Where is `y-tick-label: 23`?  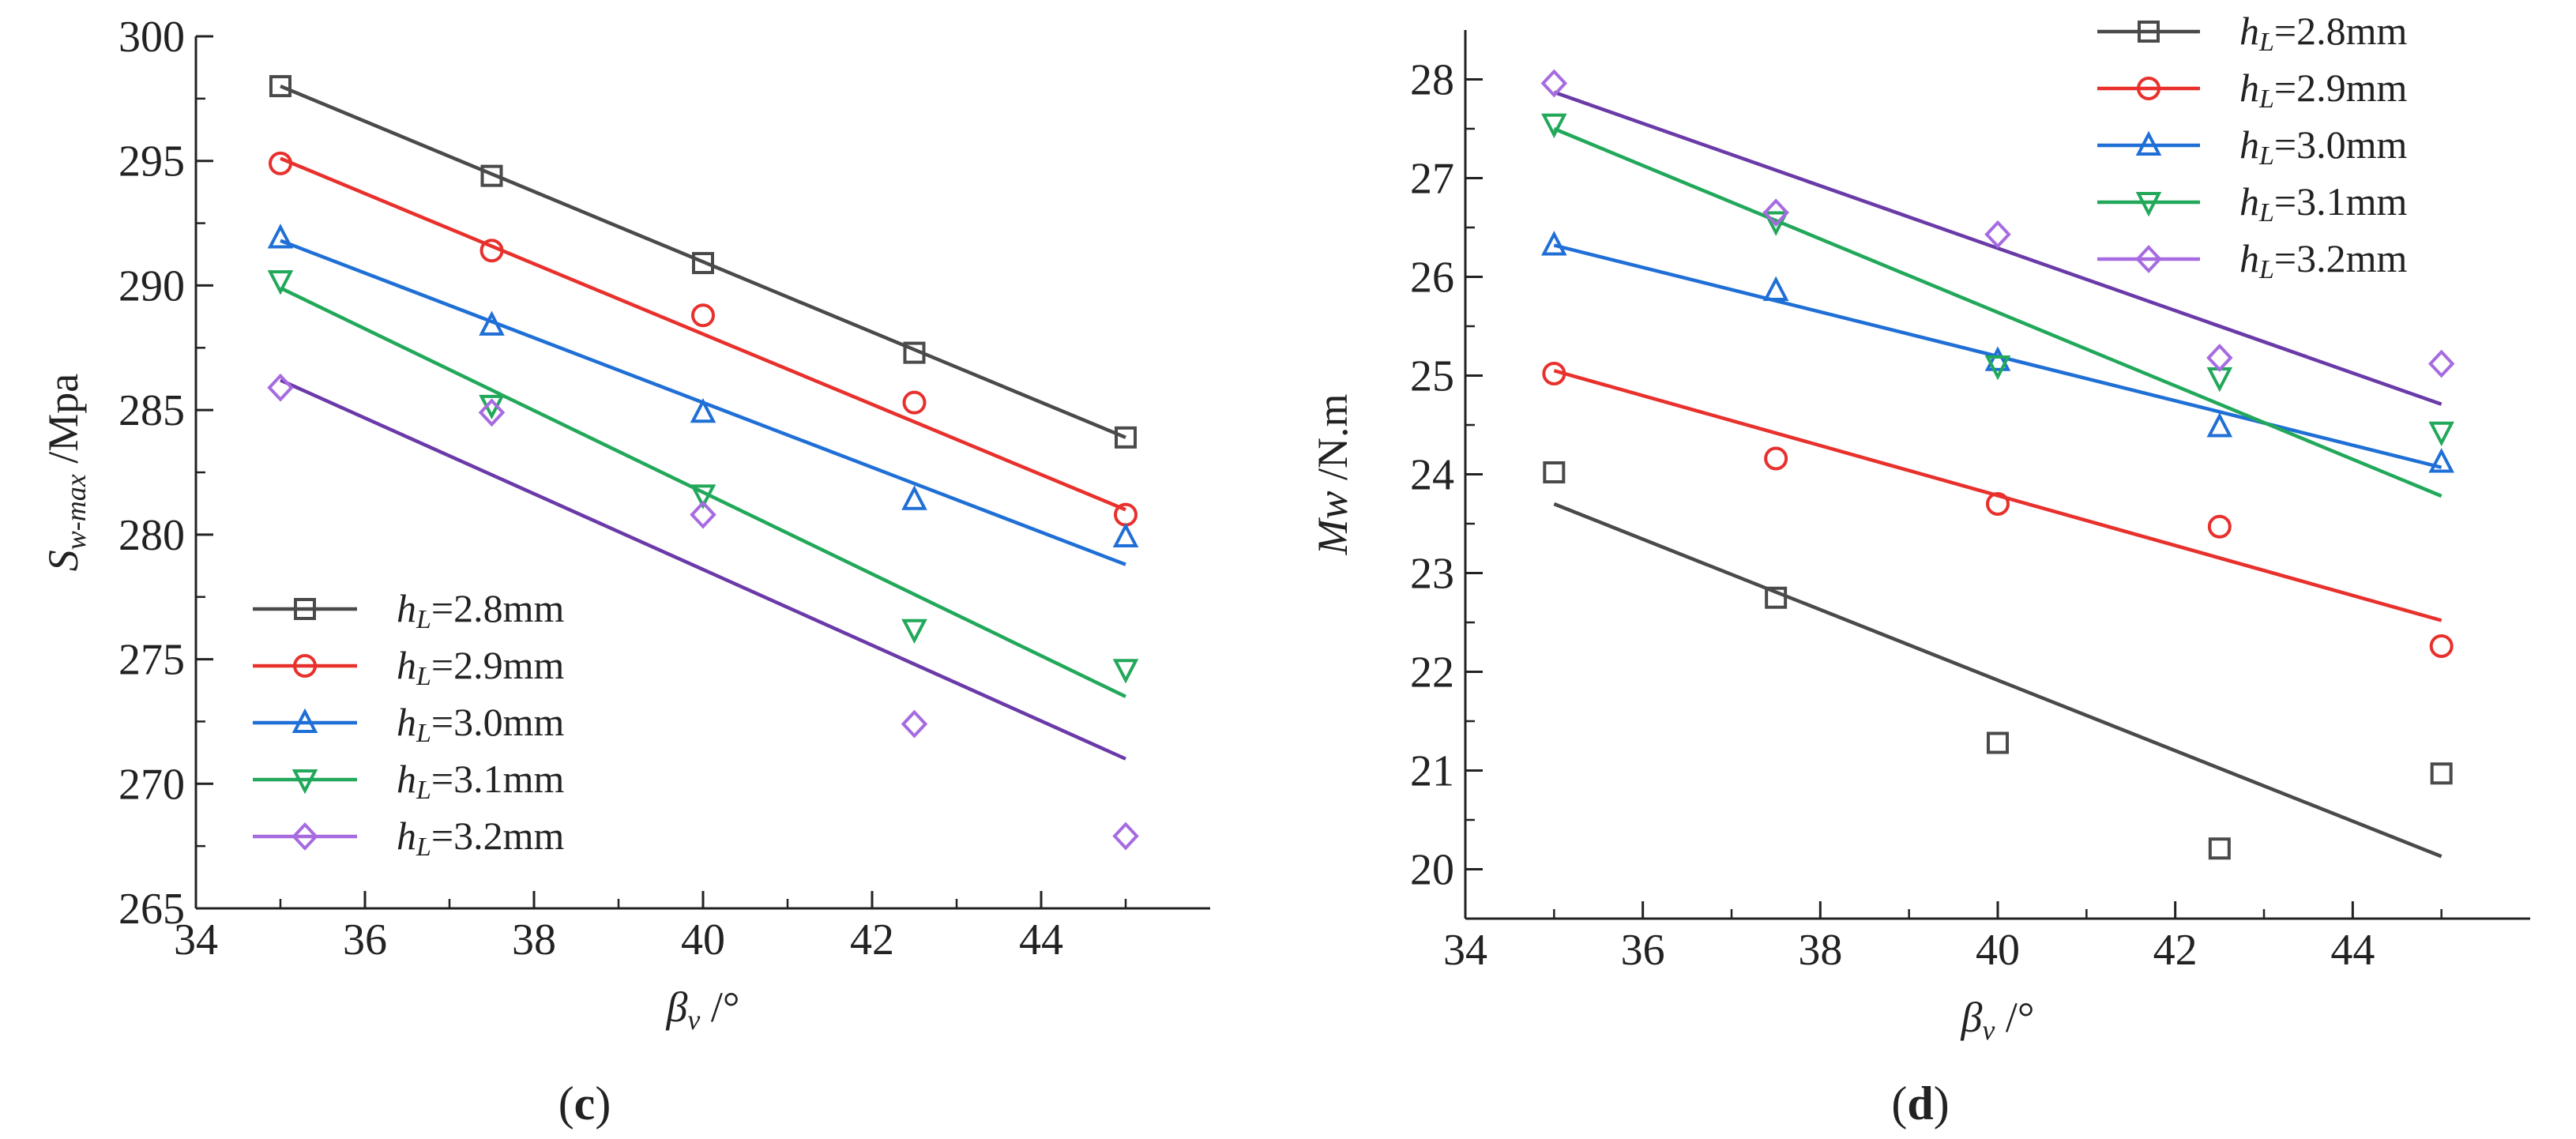 y-tick-label: 23 is located at coordinates (1432, 574).